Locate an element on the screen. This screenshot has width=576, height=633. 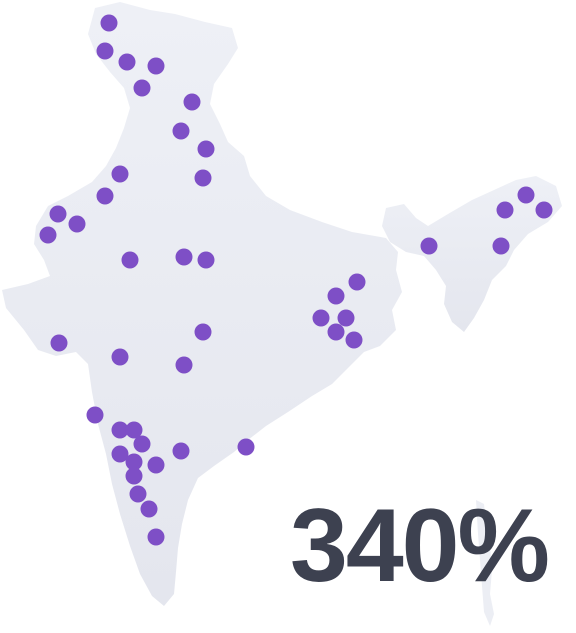
india-northeast-shape is located at coordinates (472, 254).